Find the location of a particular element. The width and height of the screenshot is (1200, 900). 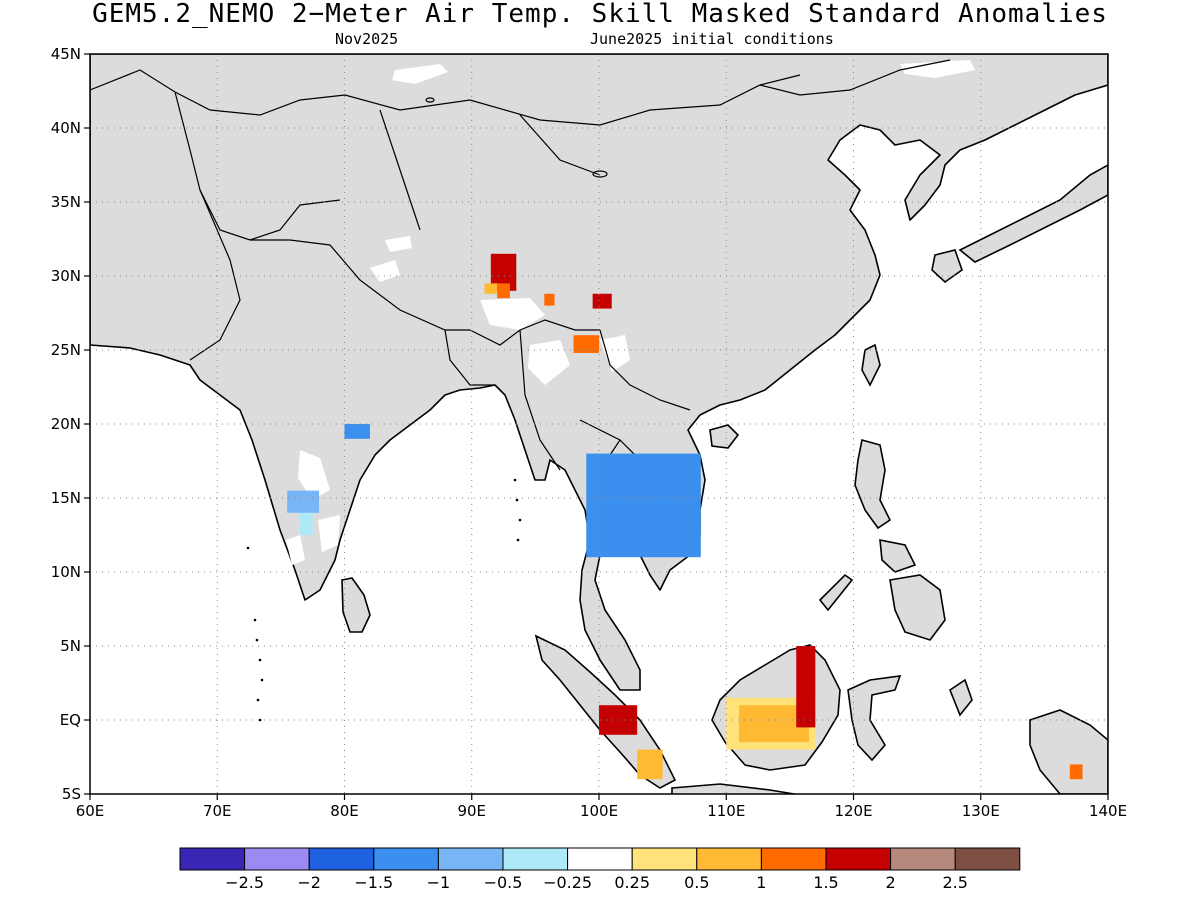

latitude-axis: 45N 40N 35N 30N 25N 20N 15N 10N 5N EQ 5S is located at coordinates (70, 424).